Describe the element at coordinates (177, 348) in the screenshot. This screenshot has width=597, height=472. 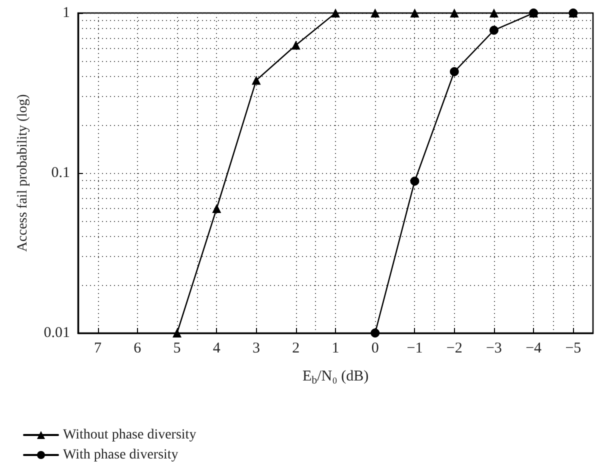
I see `x-tick-label: 5` at that location.